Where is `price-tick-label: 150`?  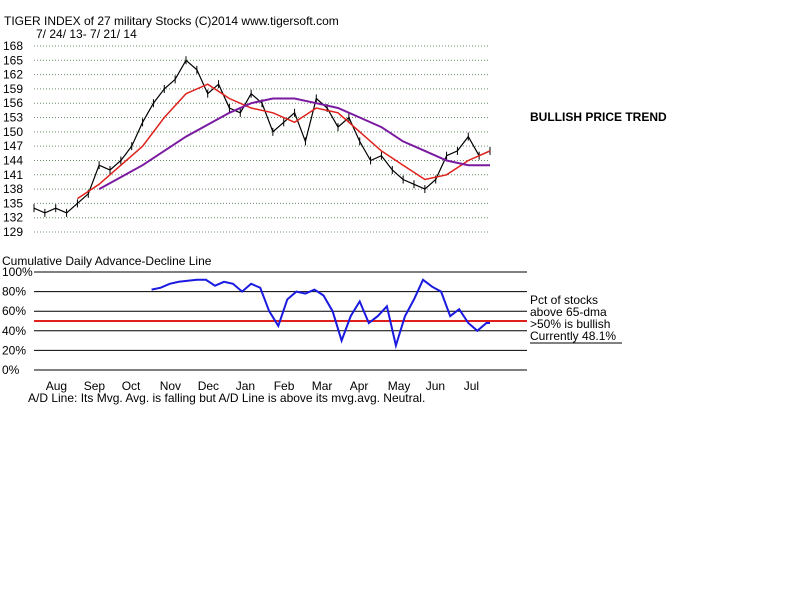
price-tick-label: 150 is located at coordinates (13, 132).